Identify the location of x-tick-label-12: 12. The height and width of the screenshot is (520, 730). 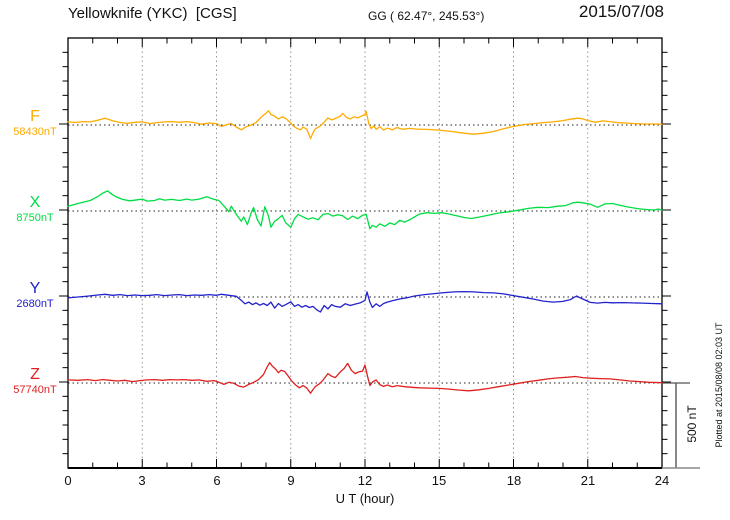
(365, 480).